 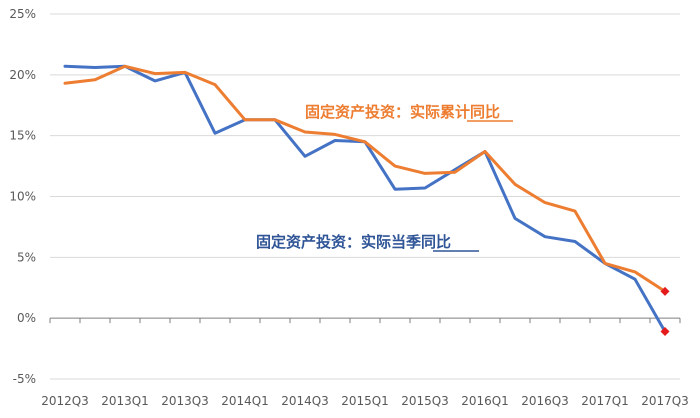 What do you see at coordinates (485, 401) in the screenshot?
I see `x-tick-label: 2016Q1` at bounding box center [485, 401].